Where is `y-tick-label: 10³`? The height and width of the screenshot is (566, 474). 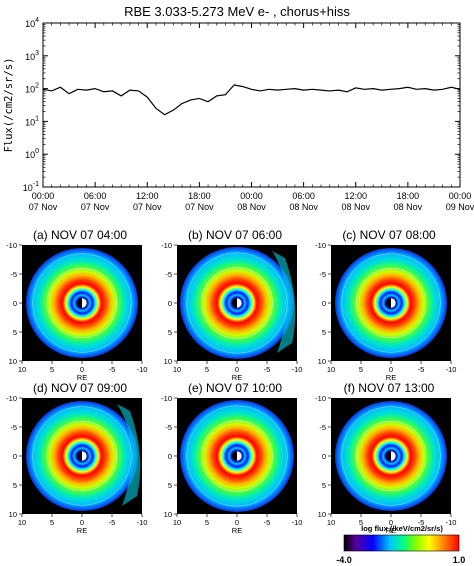
y-tick-label: 10³ is located at coordinates (32, 56).